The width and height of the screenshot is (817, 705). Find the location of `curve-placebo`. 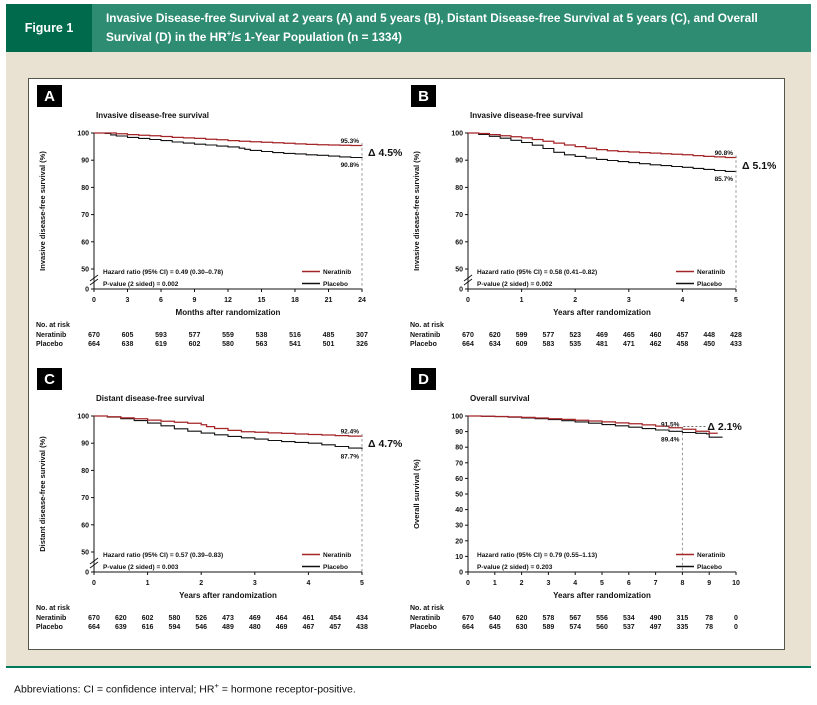

curve-placebo is located at coordinates (602, 152).